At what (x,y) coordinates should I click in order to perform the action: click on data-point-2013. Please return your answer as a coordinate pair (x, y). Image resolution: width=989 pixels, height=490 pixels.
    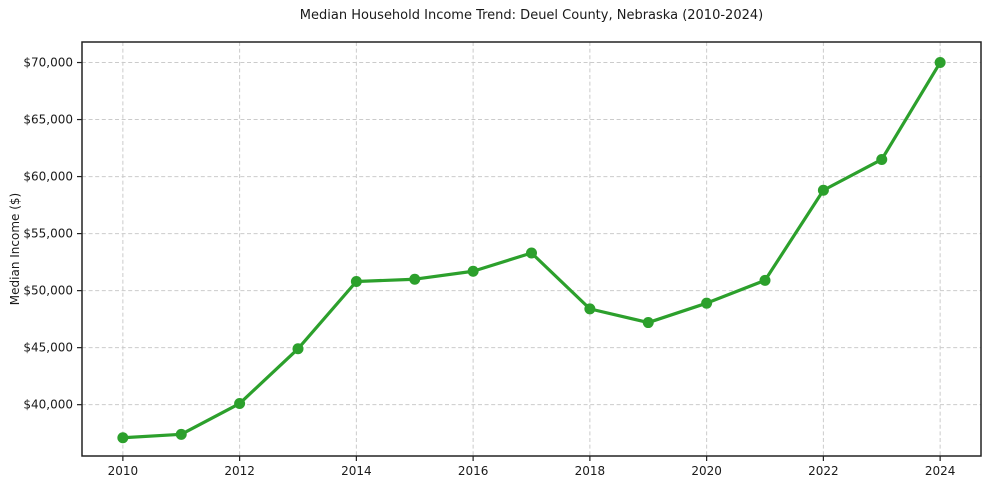
    Looking at the image, I should click on (298, 349).